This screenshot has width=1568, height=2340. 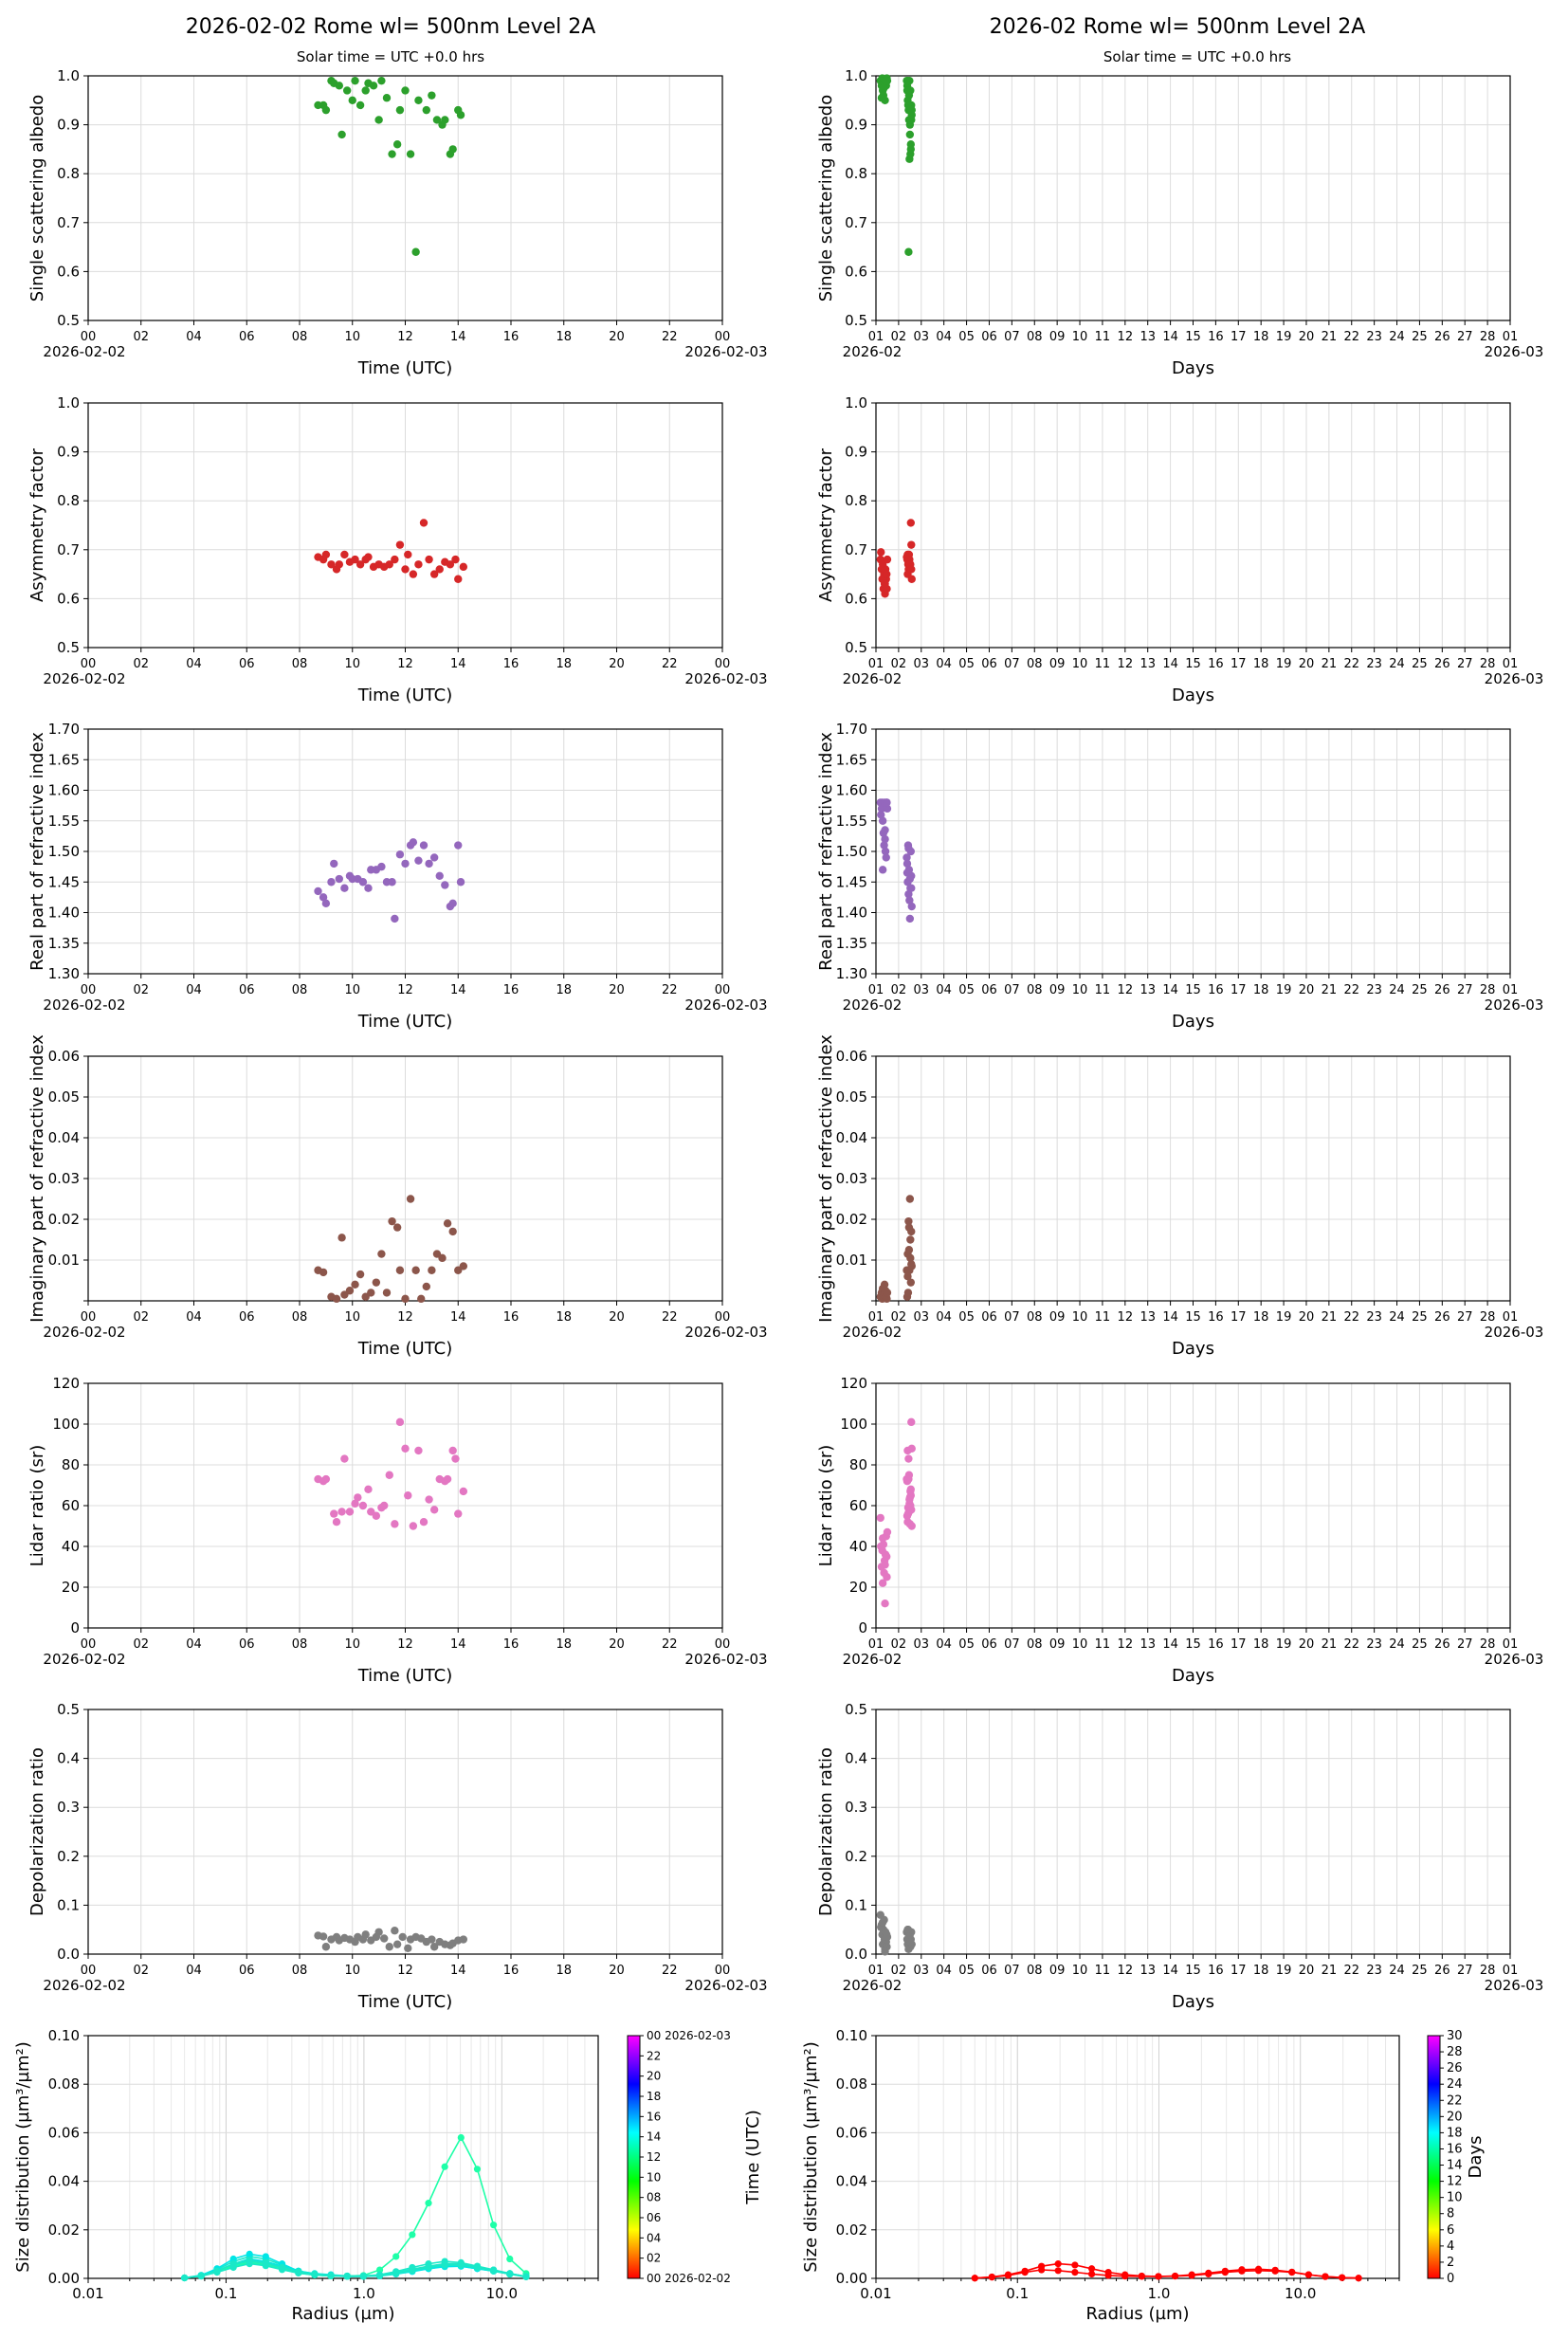 What do you see at coordinates (1434, 2157) in the screenshot?
I see `colorbar-bar` at bounding box center [1434, 2157].